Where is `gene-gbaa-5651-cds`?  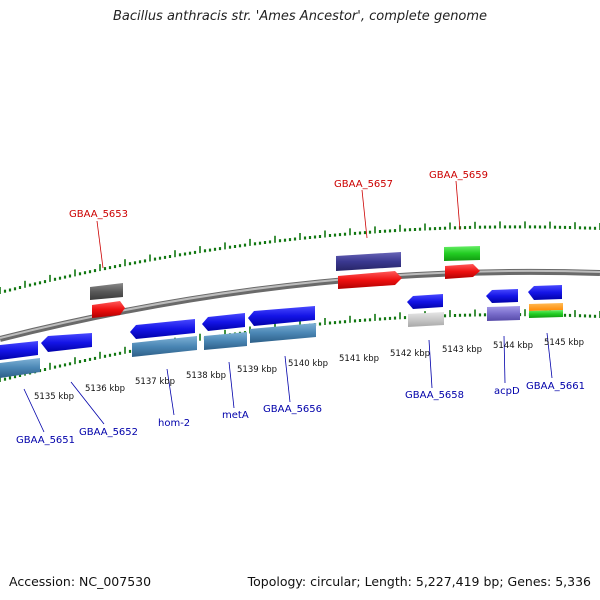
gene-gbaa-5651-cds is located at coordinates (19, 350).